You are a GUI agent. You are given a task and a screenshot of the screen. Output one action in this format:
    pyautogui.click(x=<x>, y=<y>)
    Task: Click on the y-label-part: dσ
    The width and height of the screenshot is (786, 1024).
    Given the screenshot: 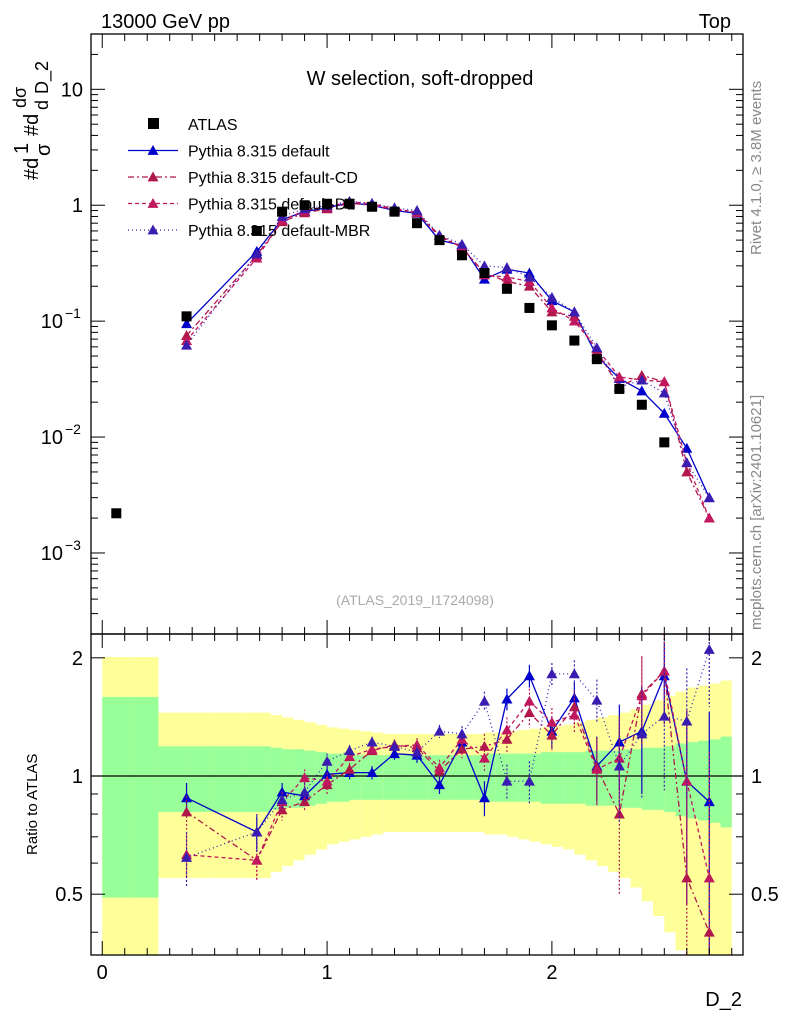 What is the action you would take?
    pyautogui.click(x=20, y=97)
    